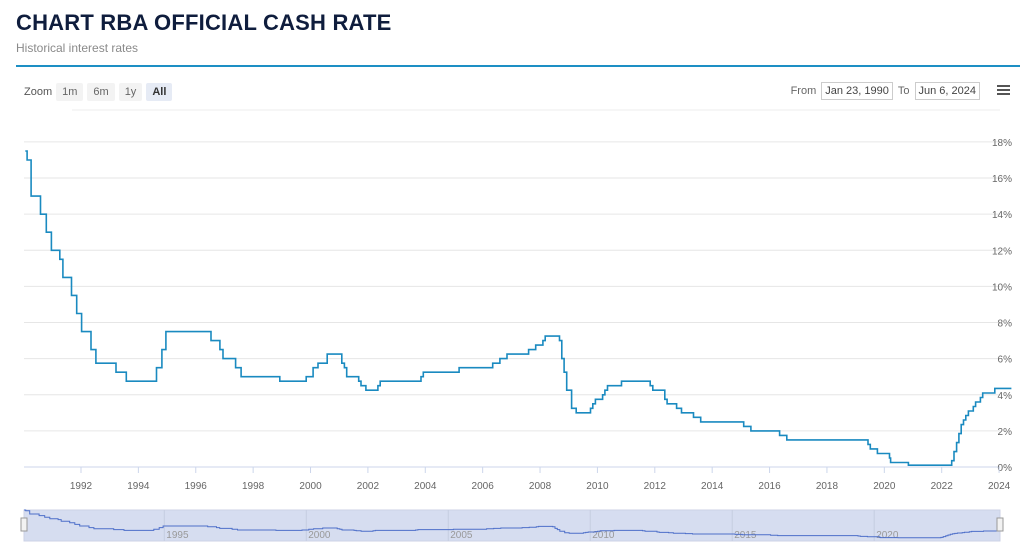 This screenshot has width=1024, height=556. What do you see at coordinates (540, 486) in the screenshot?
I see `x-tick-label: 2008` at bounding box center [540, 486].